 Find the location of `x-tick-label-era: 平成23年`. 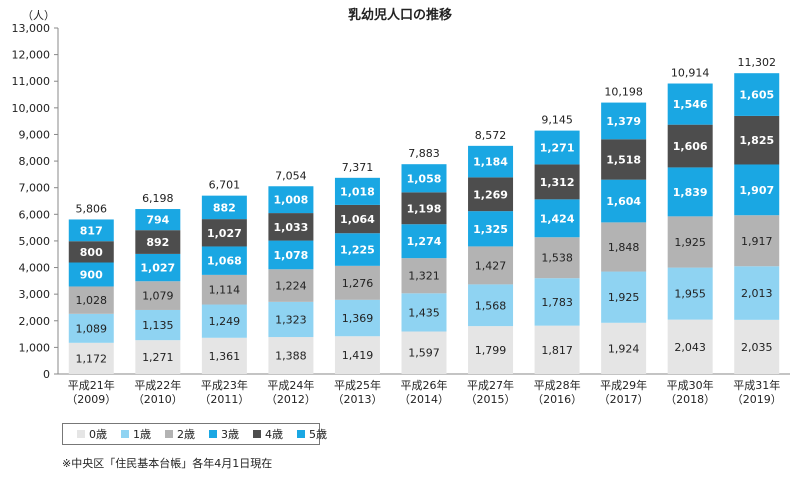

x-tick-label-era: 平成23年 is located at coordinates (224, 385).